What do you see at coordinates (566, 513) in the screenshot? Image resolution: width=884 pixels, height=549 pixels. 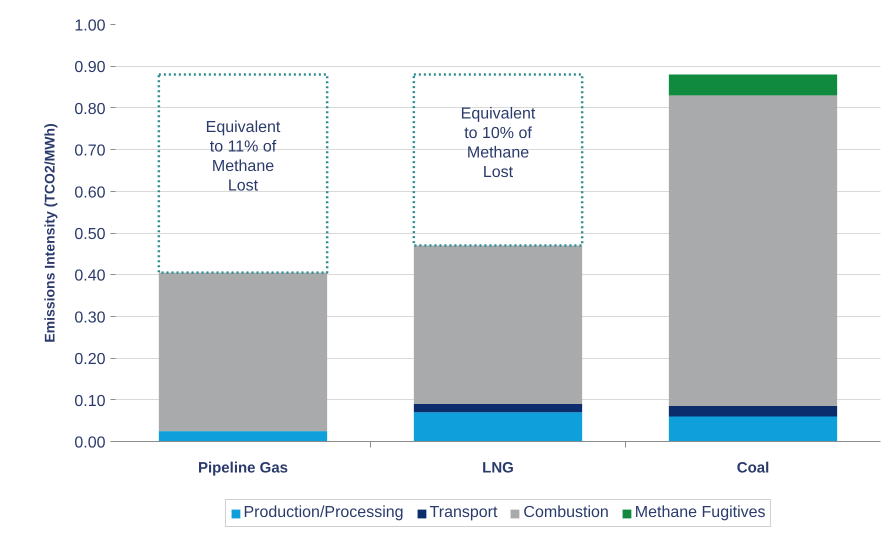 I see `legend-label: Combustion` at bounding box center [566, 513].